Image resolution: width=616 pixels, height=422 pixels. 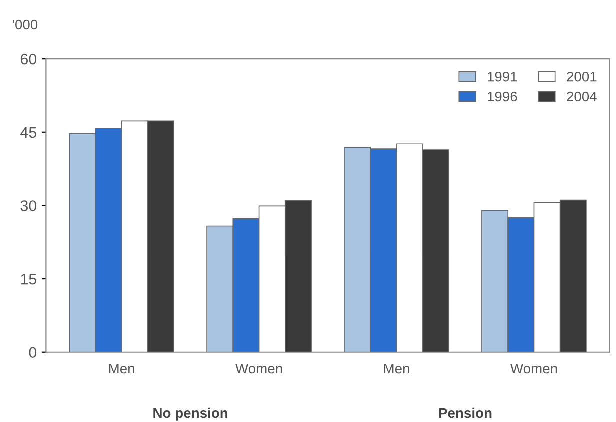 What do you see at coordinates (28, 206) in the screenshot?
I see `y-tick-label: 30` at bounding box center [28, 206].